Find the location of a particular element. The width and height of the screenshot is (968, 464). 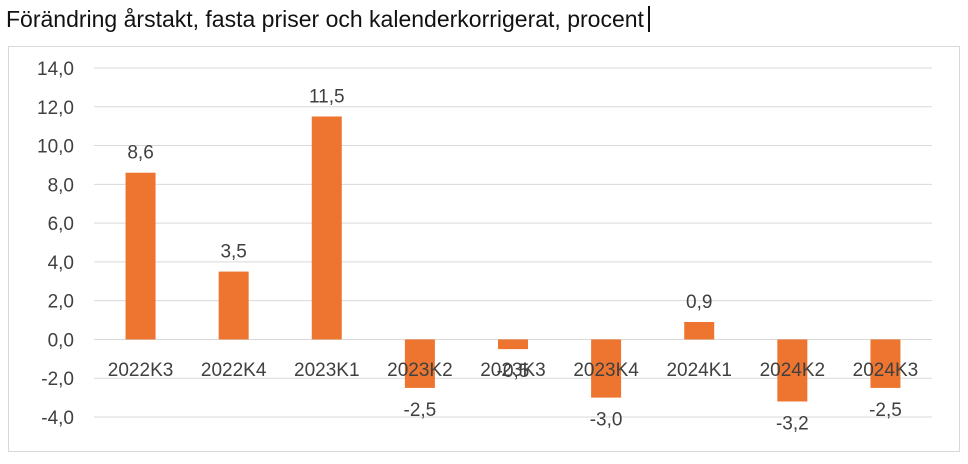

y-tick-label: 6,0 is located at coordinates (61, 224).